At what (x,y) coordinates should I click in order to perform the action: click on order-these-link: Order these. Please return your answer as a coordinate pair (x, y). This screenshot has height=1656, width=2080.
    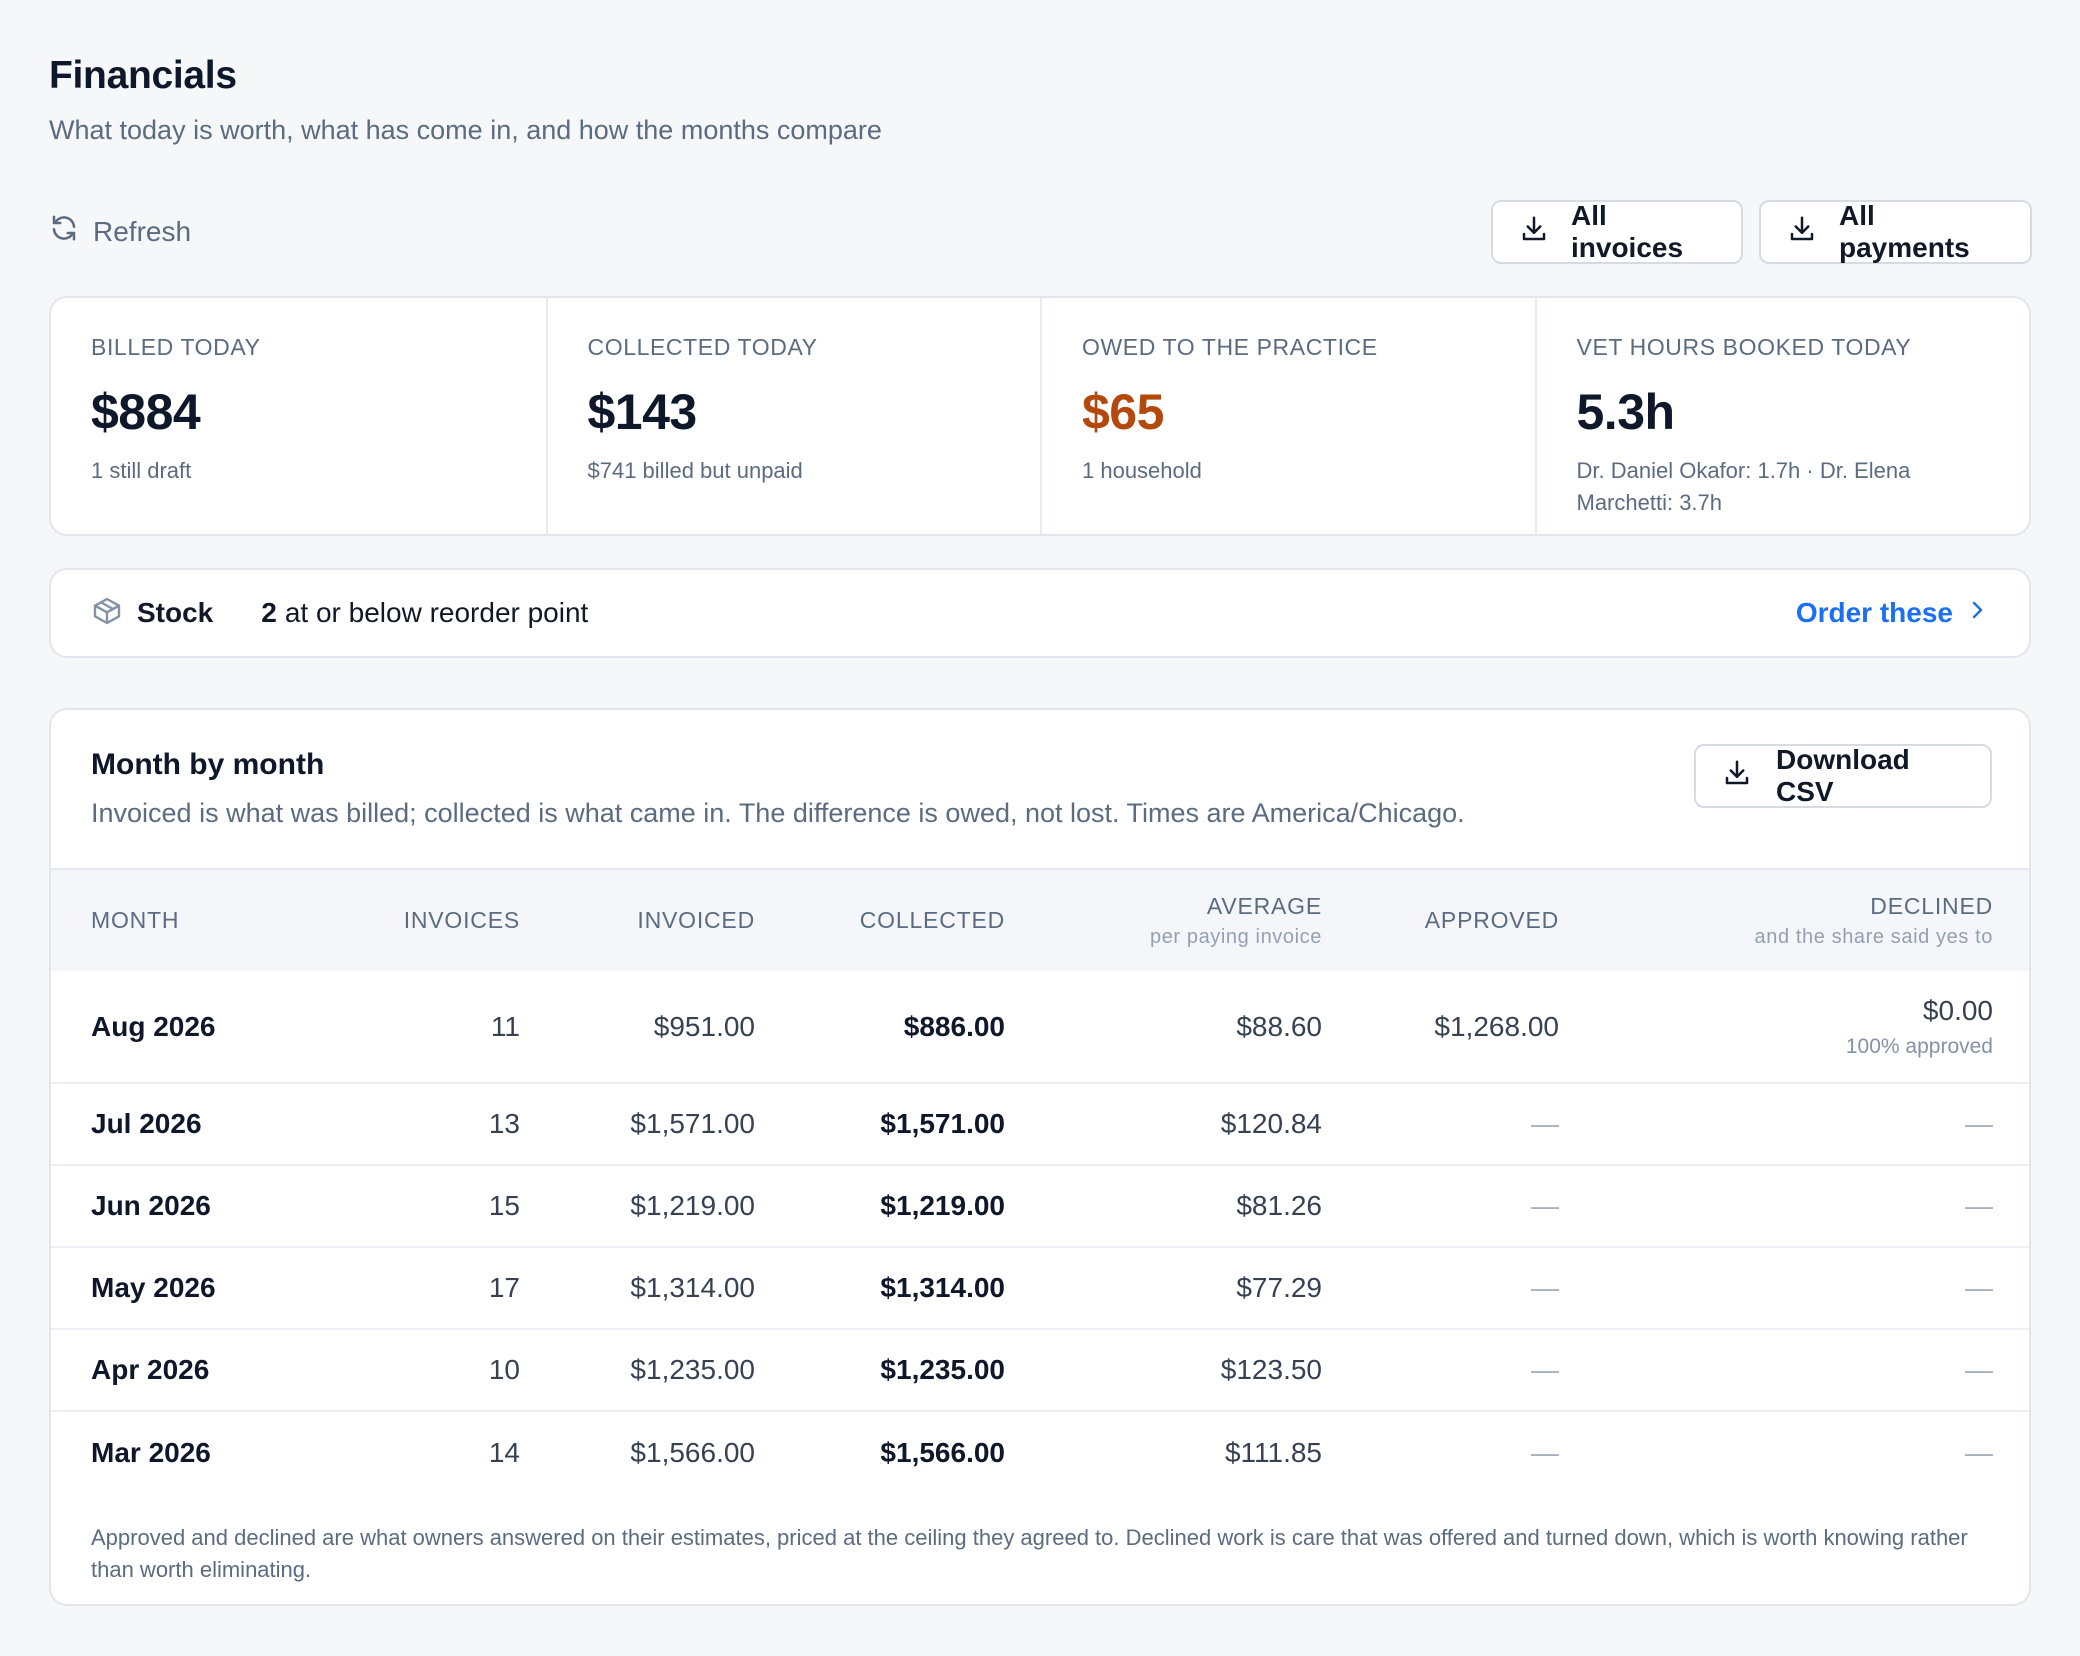
    Looking at the image, I should click on (1892, 613).